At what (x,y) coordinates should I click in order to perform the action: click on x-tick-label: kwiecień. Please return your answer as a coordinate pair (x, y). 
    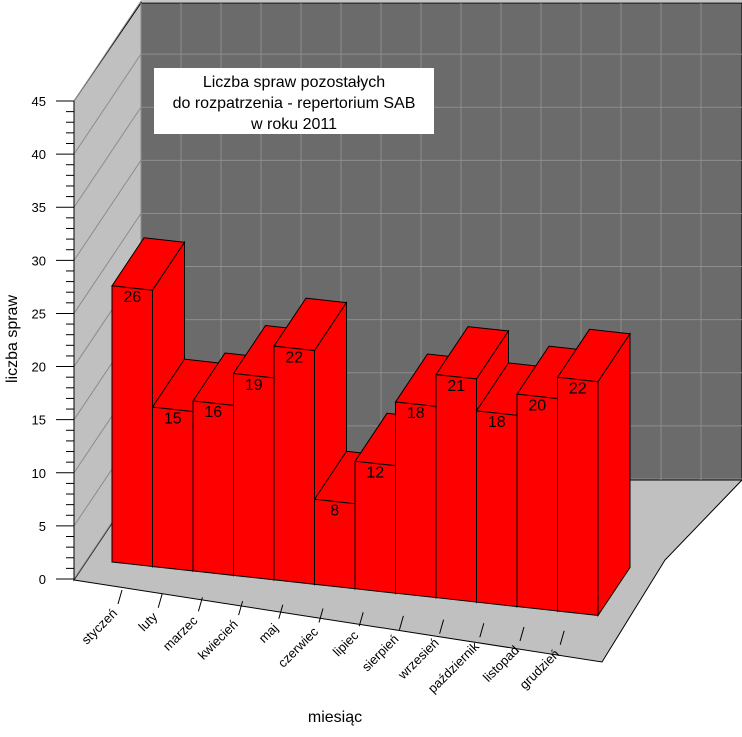
    Looking at the image, I should click on (218, 640).